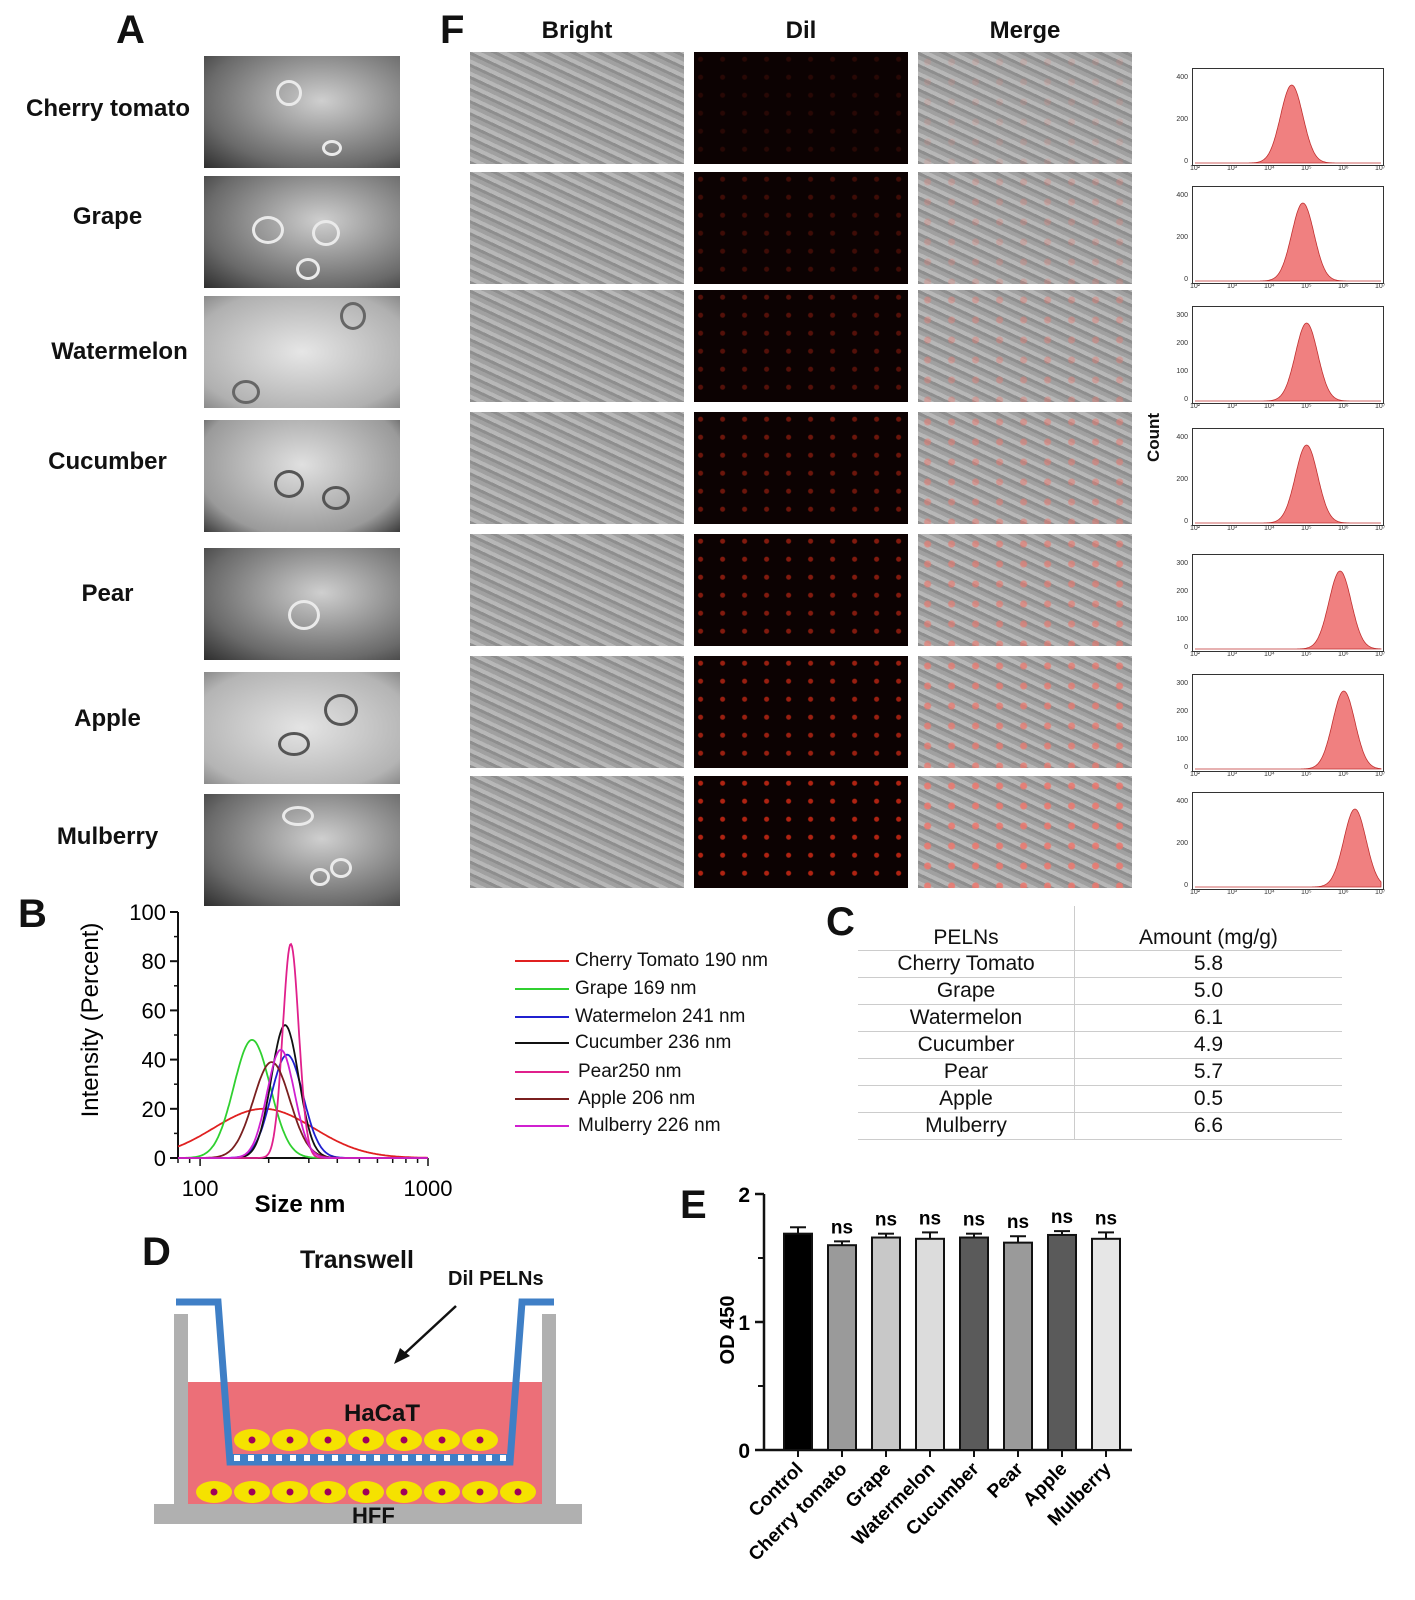  What do you see at coordinates (1182, 343) in the screenshot?
I see `flow-y-tick: 200` at bounding box center [1182, 343].